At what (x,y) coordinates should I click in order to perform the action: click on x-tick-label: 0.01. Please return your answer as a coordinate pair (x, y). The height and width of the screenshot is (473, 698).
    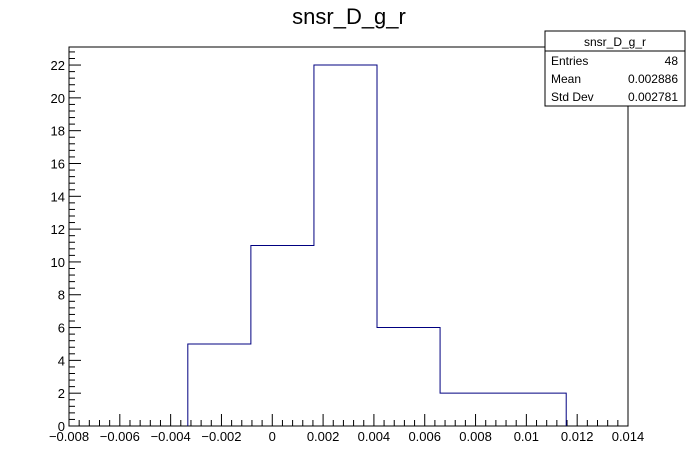
    Looking at the image, I should click on (526, 436).